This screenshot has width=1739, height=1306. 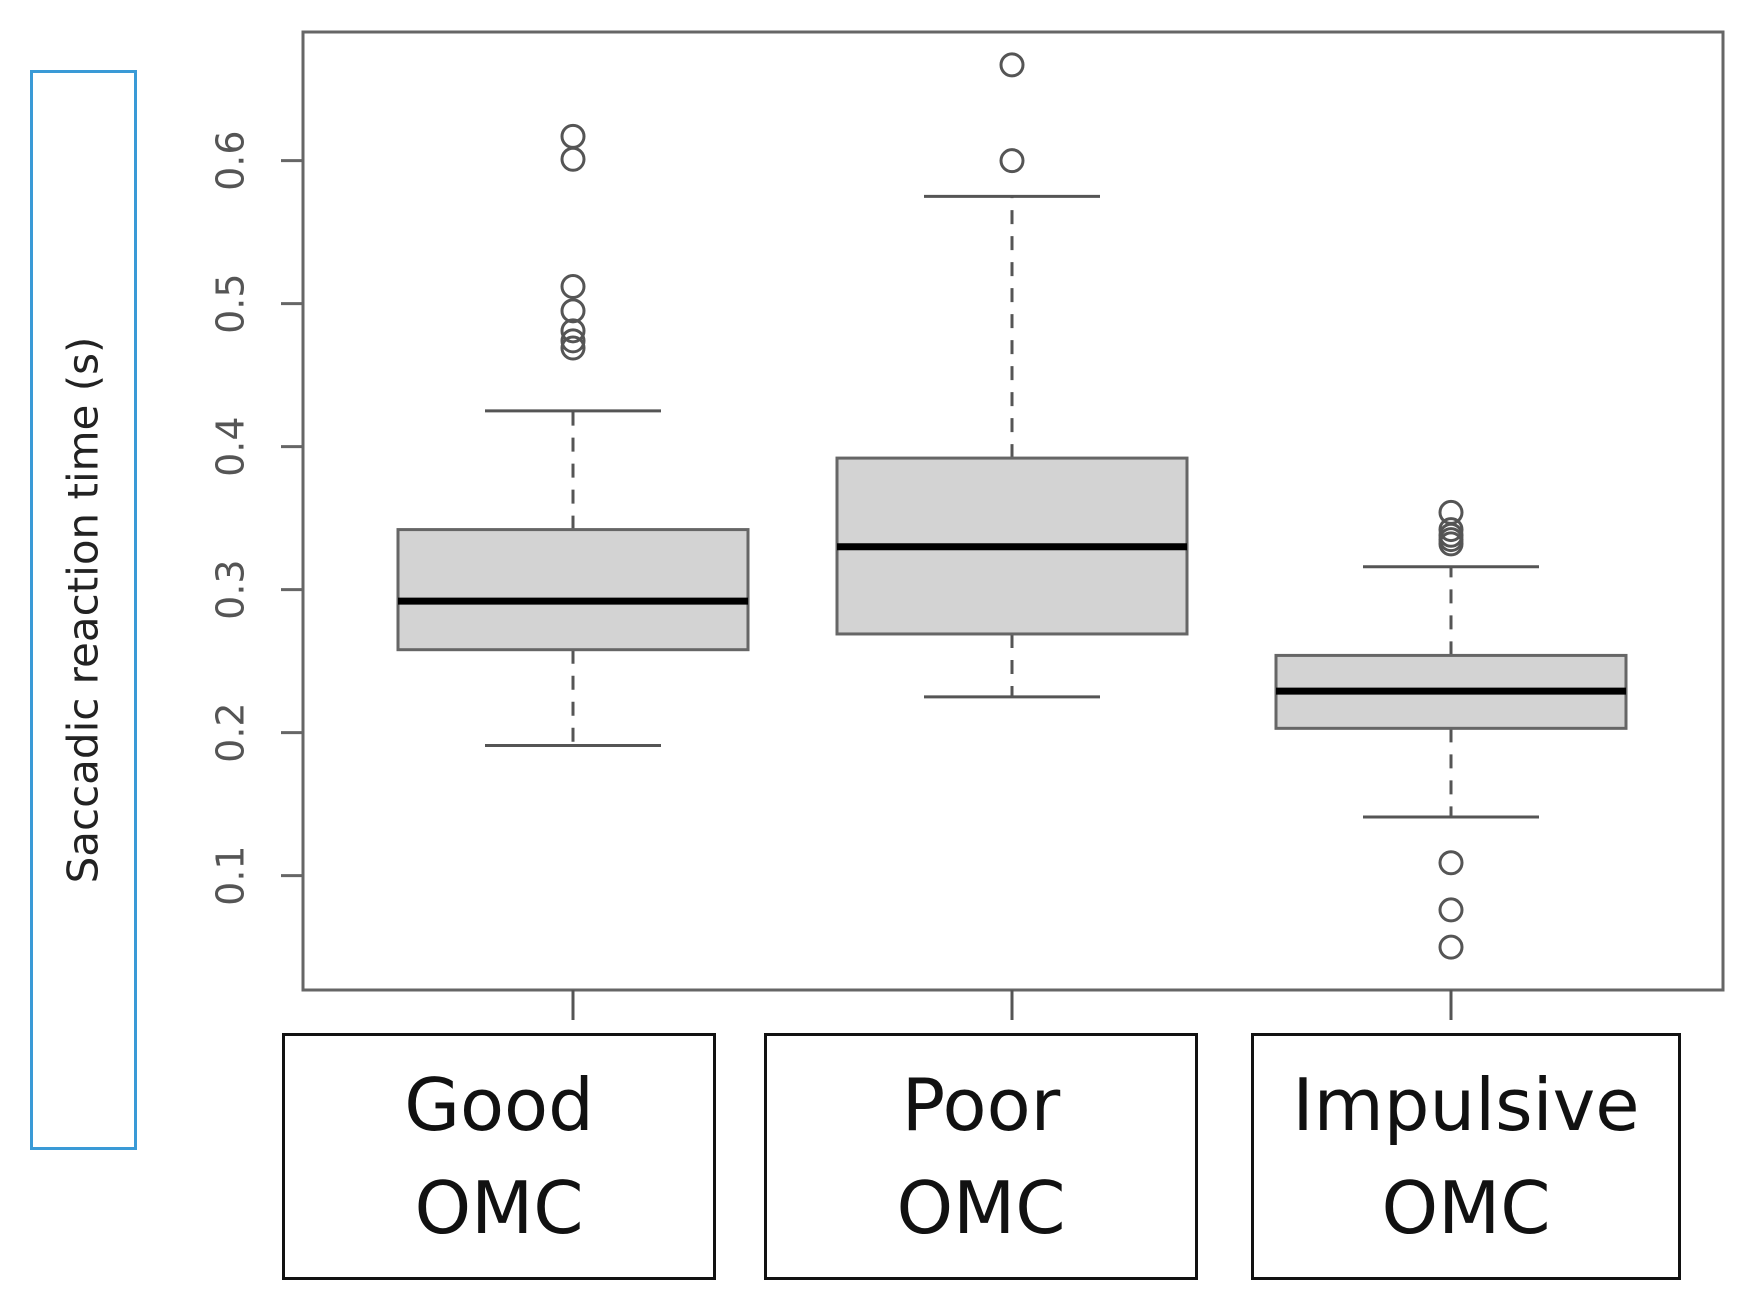 I want to click on y-tick-label: 0.2, so click(x=231, y=732).